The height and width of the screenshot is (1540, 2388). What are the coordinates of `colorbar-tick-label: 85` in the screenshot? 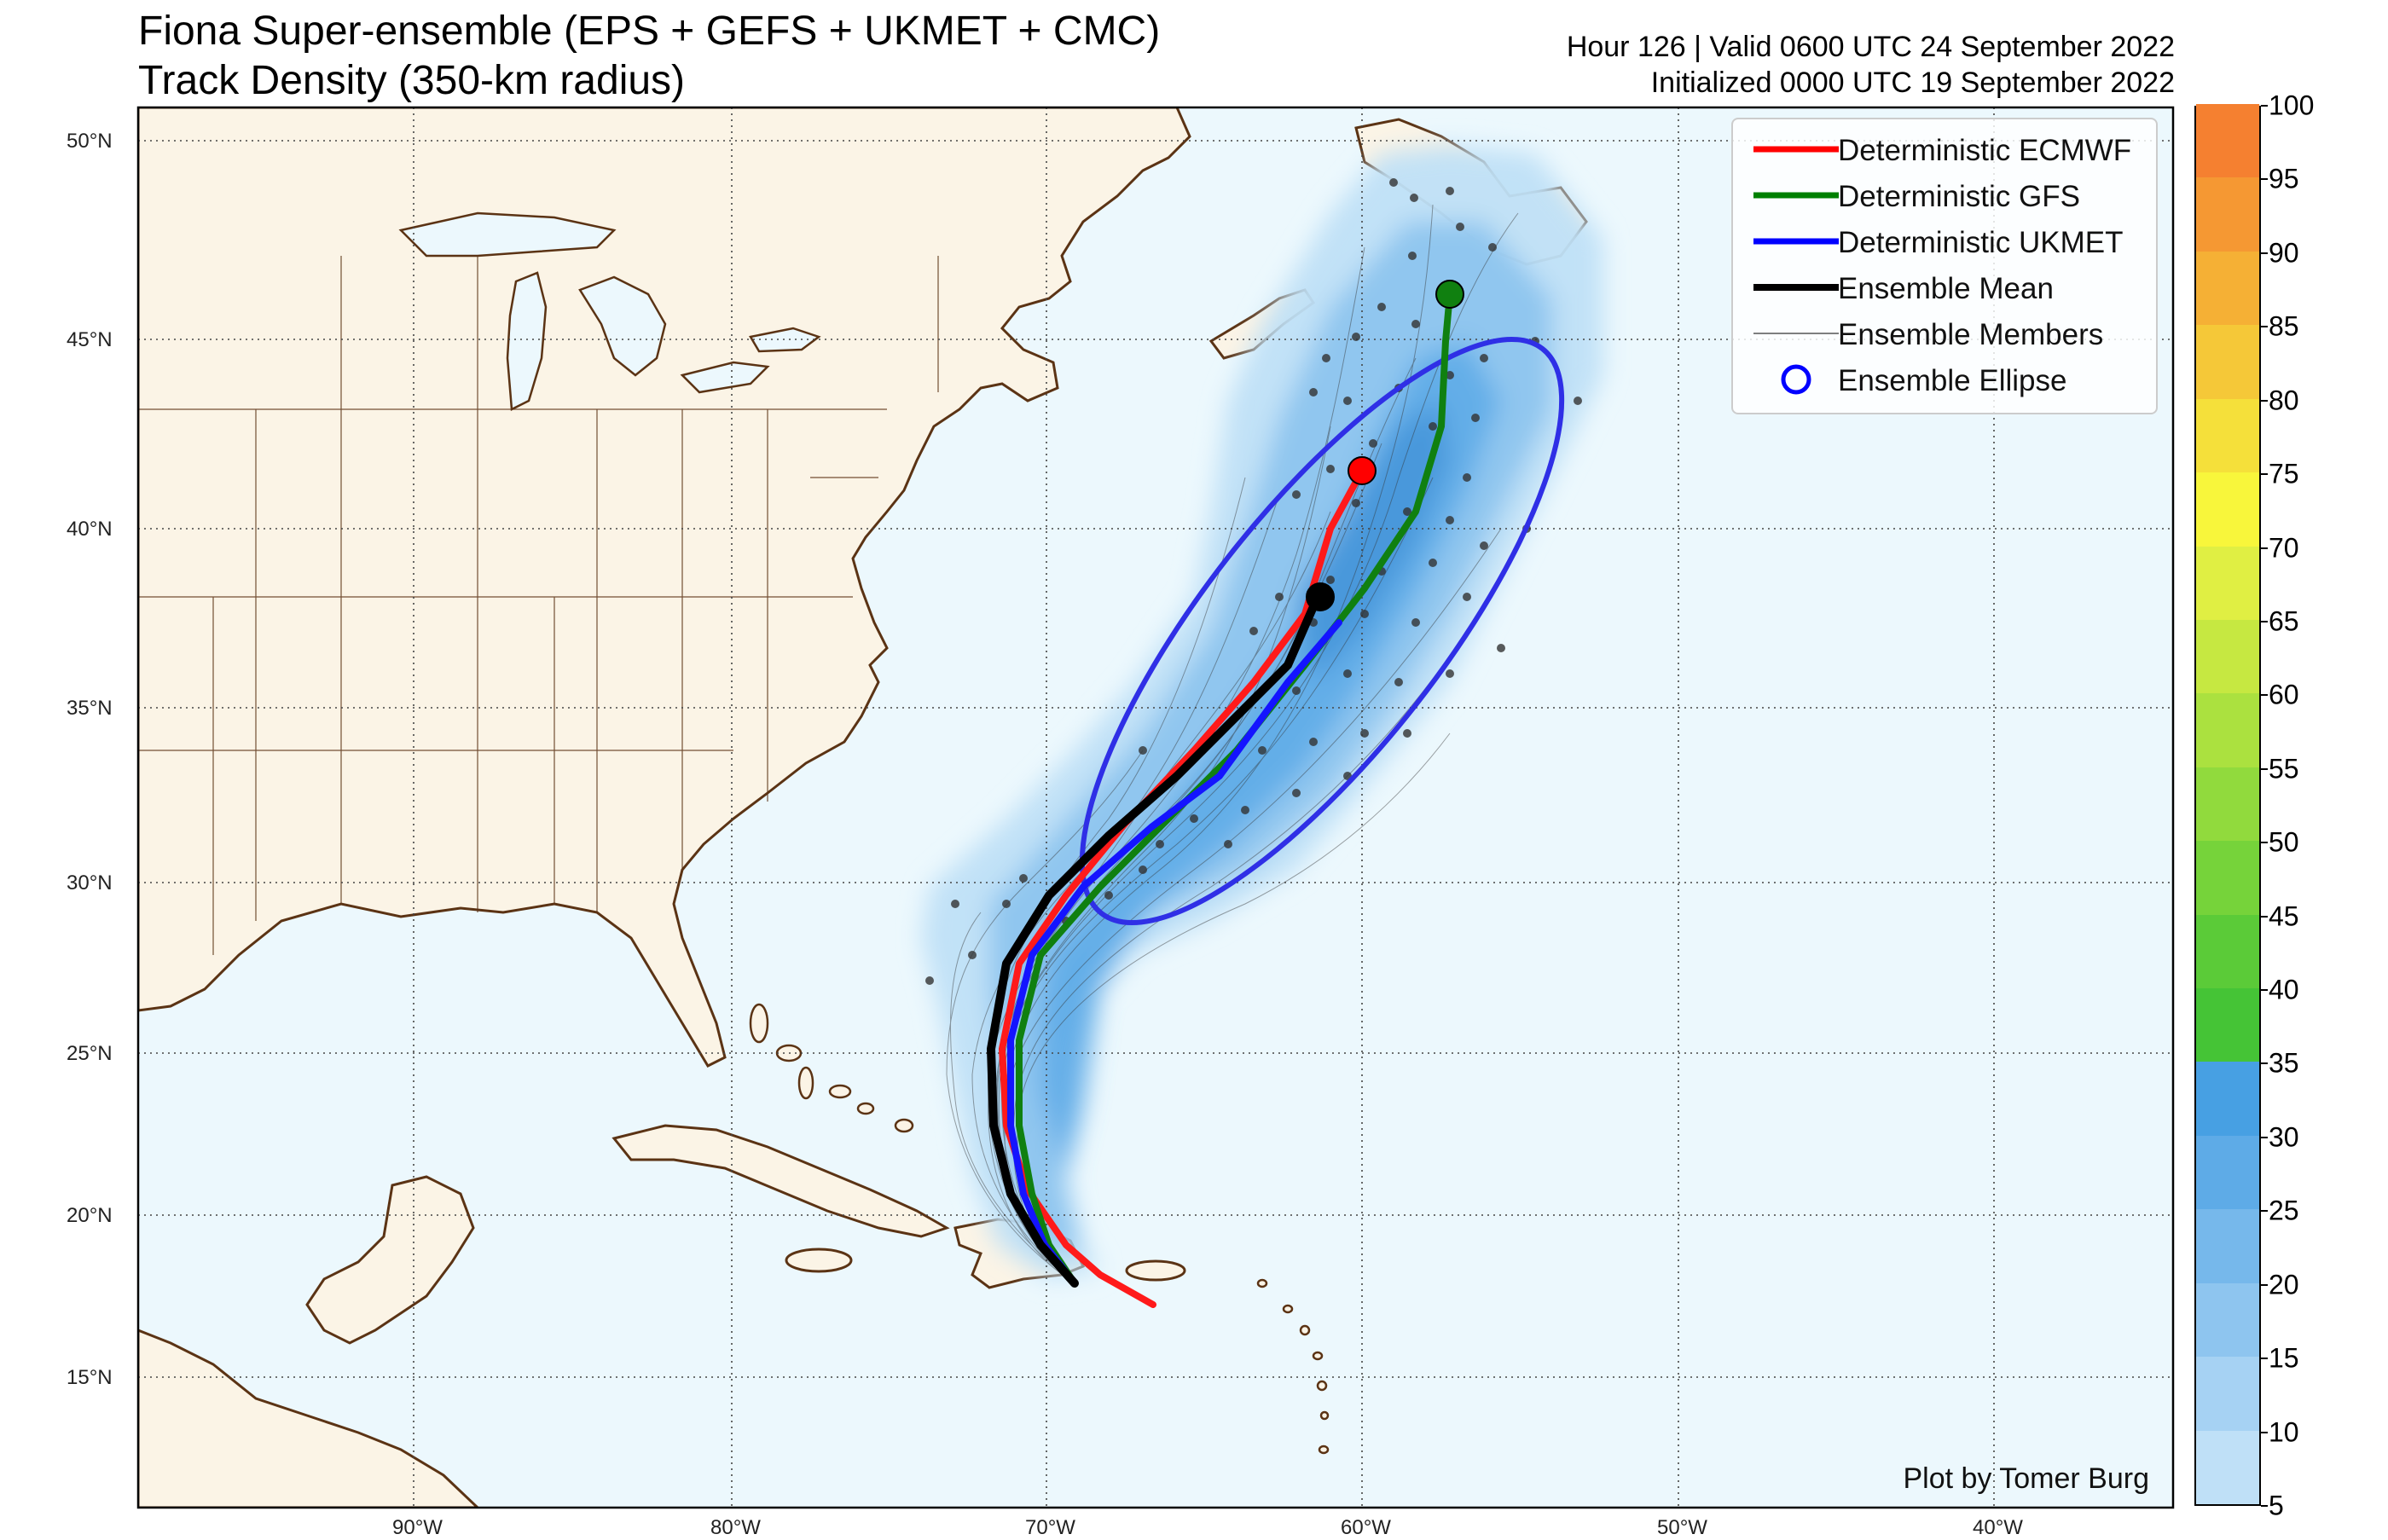 It's located at (2284, 326).